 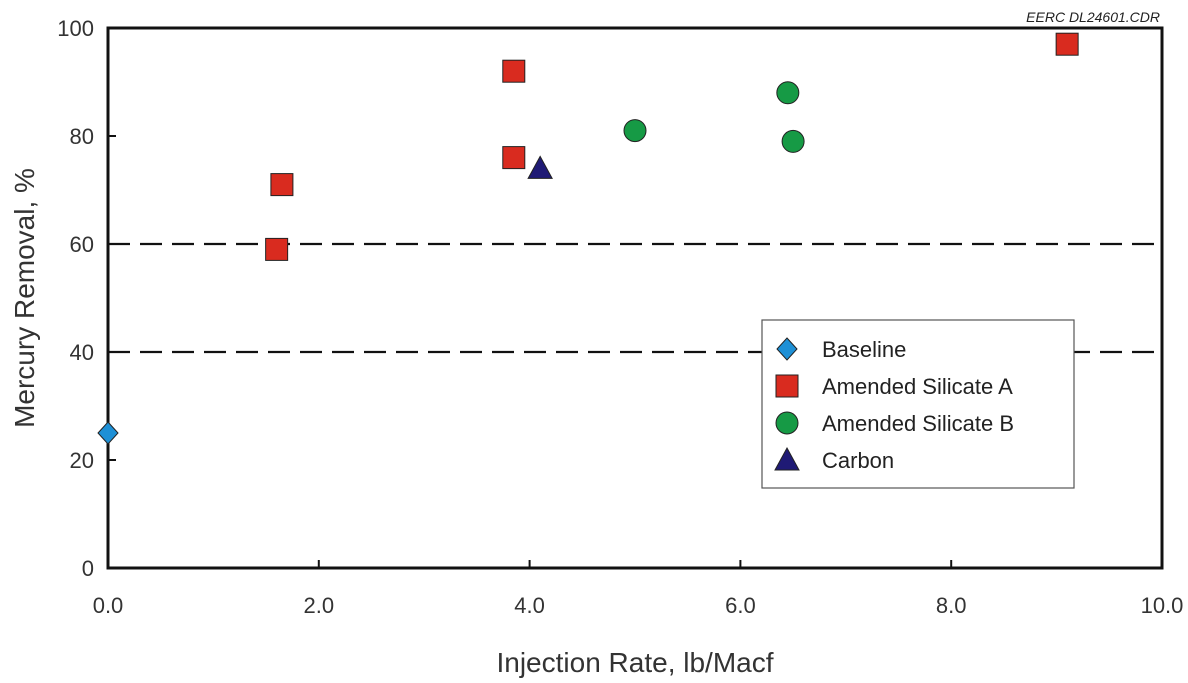 I want to click on y-tick-label: 100, so click(x=75, y=28).